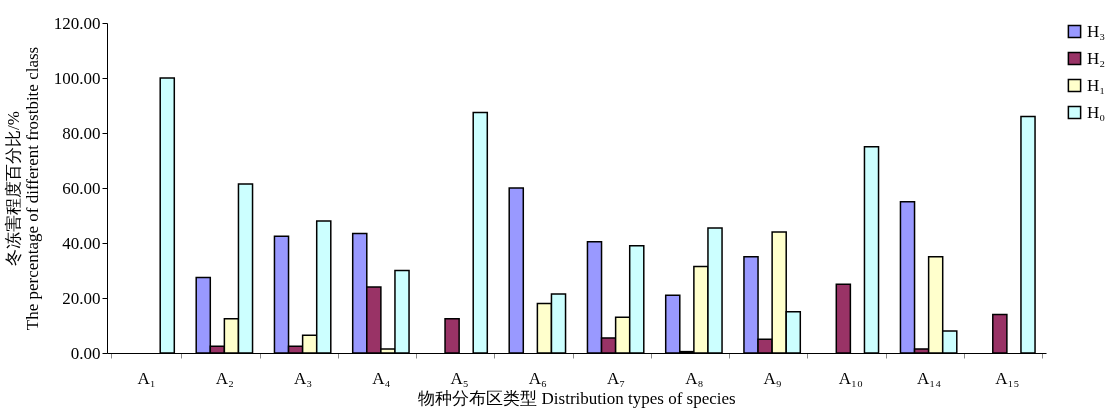 The width and height of the screenshot is (1118, 418). What do you see at coordinates (1096, 85) in the screenshot?
I see `legend-label: H₁` at bounding box center [1096, 85].